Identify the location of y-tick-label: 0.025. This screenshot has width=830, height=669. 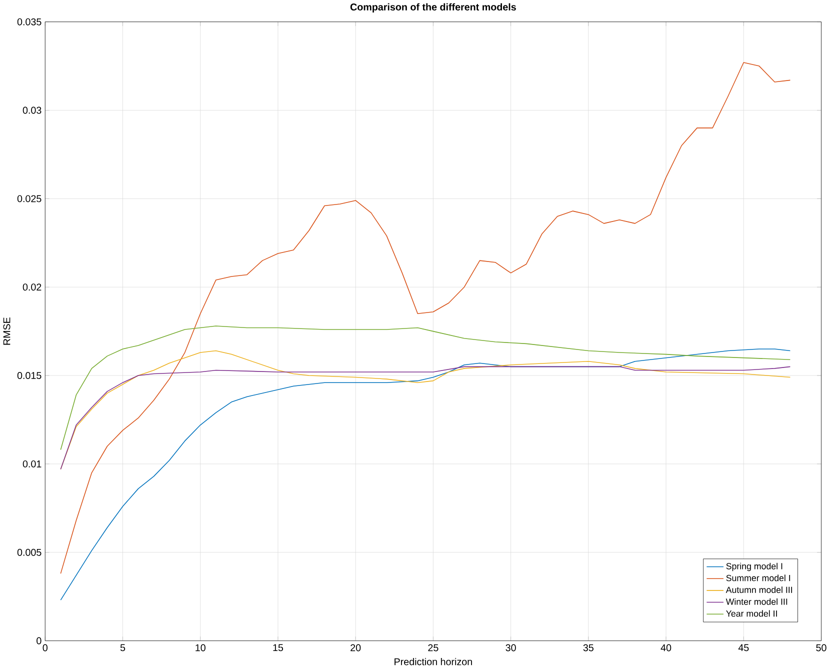
(29, 198).